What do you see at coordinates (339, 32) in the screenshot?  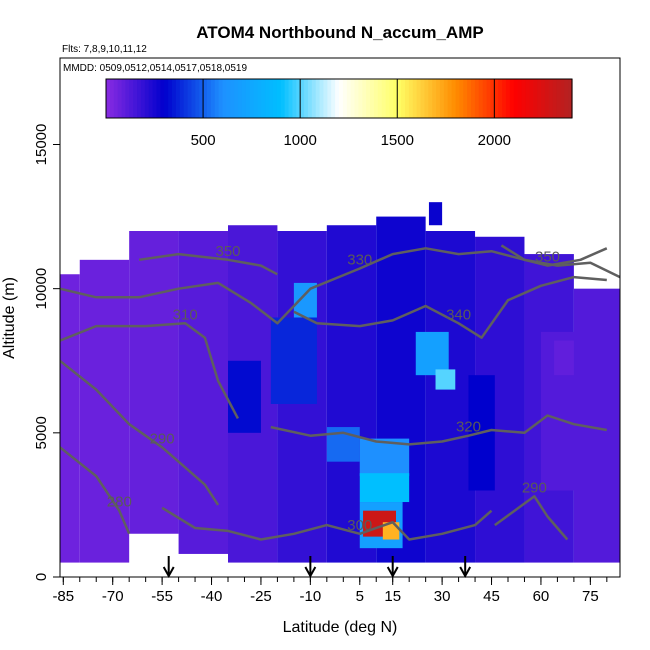 I see `chart-title: ATOM4 Northbound N_accum_AMP` at bounding box center [339, 32].